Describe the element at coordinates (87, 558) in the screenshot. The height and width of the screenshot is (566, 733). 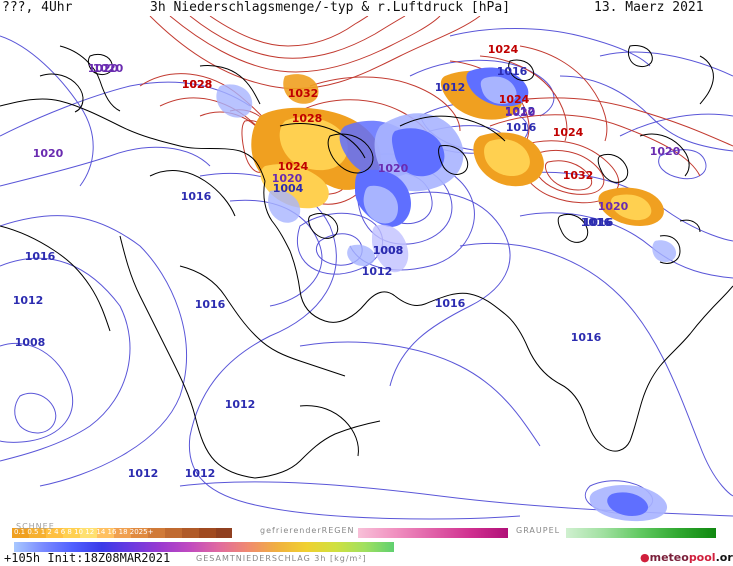
I see `forecast-hour: +105h Init:18Z08MAR2021` at that location.